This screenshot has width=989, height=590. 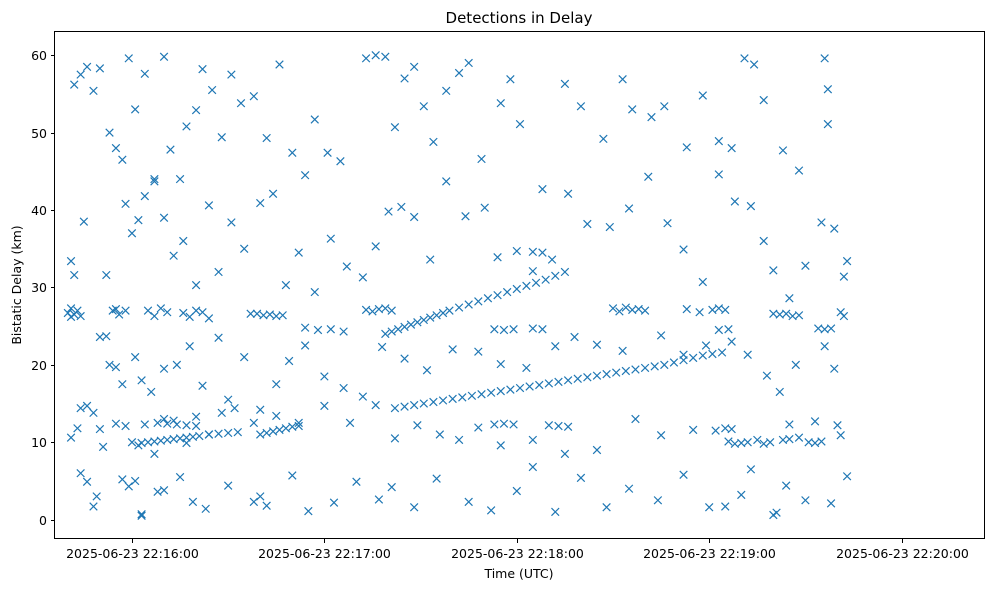 What do you see at coordinates (39, 365) in the screenshot?
I see `y-tick-label: 20` at bounding box center [39, 365].